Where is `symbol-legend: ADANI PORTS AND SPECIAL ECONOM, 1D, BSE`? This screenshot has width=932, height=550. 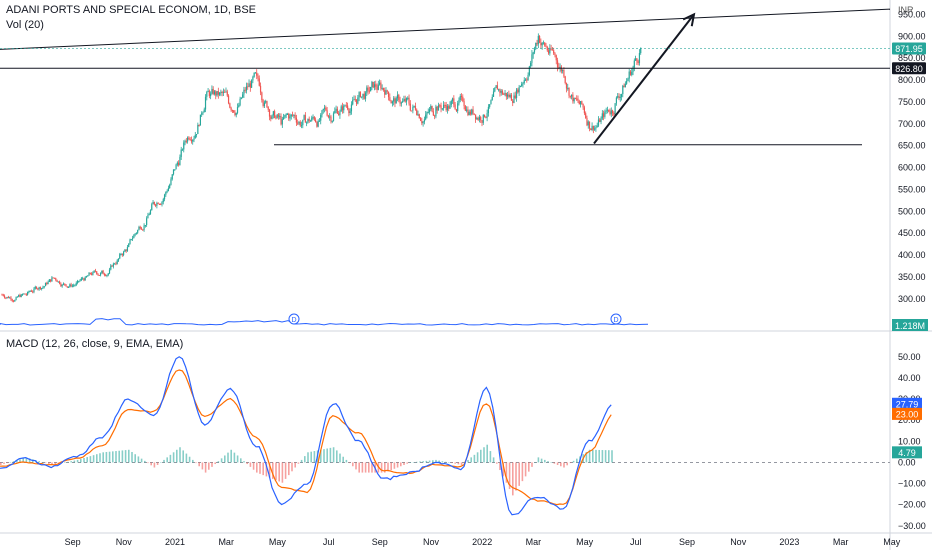
symbol-legend: ADANI PORTS AND SPECIAL ECONOM, 1D, BSE is located at coordinates (131, 10).